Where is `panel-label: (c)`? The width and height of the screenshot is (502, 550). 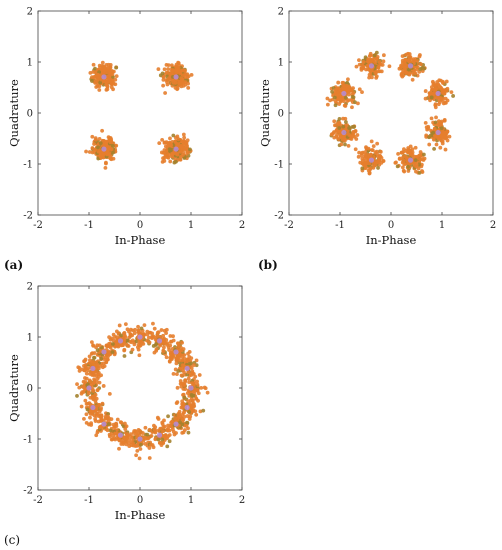 panel-label: (c) is located at coordinates (12, 540).